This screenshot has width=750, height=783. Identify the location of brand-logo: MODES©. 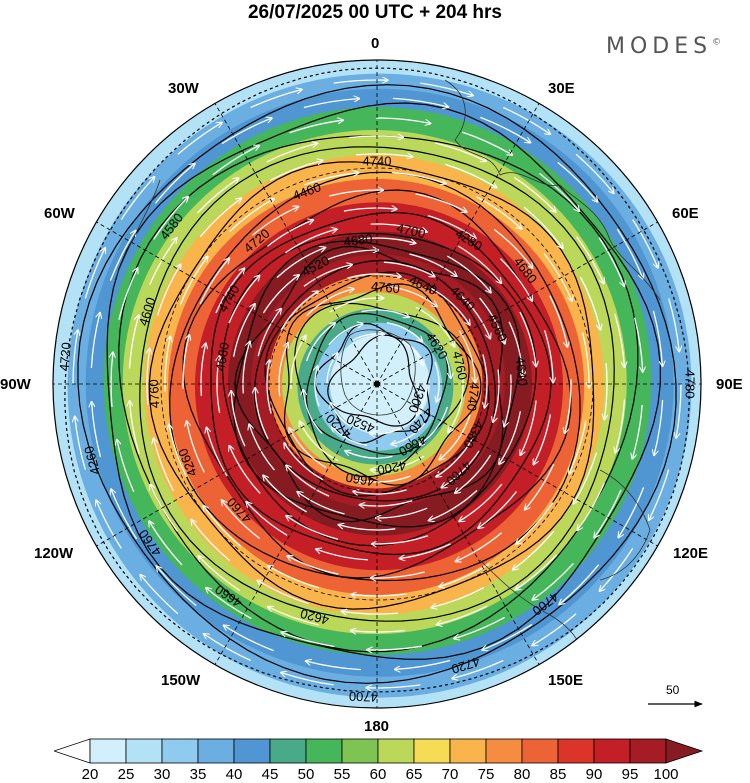
(663, 46).